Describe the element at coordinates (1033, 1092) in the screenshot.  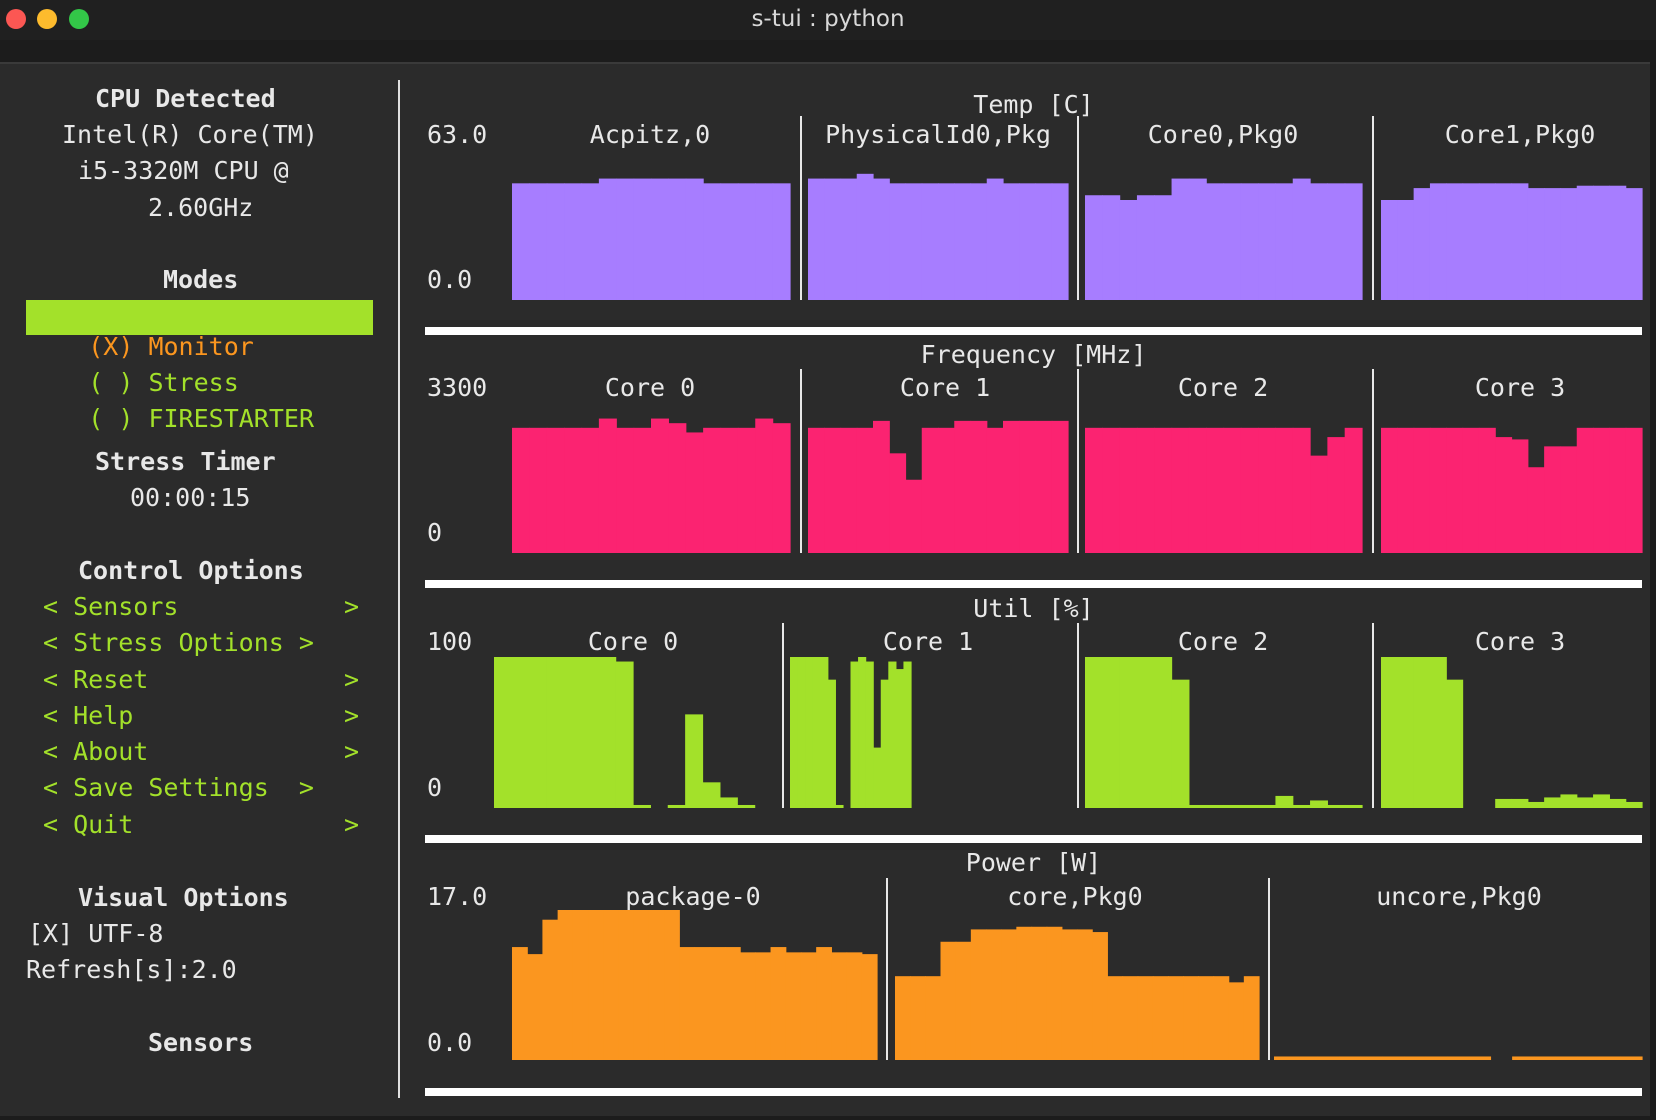
I see `power-chart-separator` at that location.